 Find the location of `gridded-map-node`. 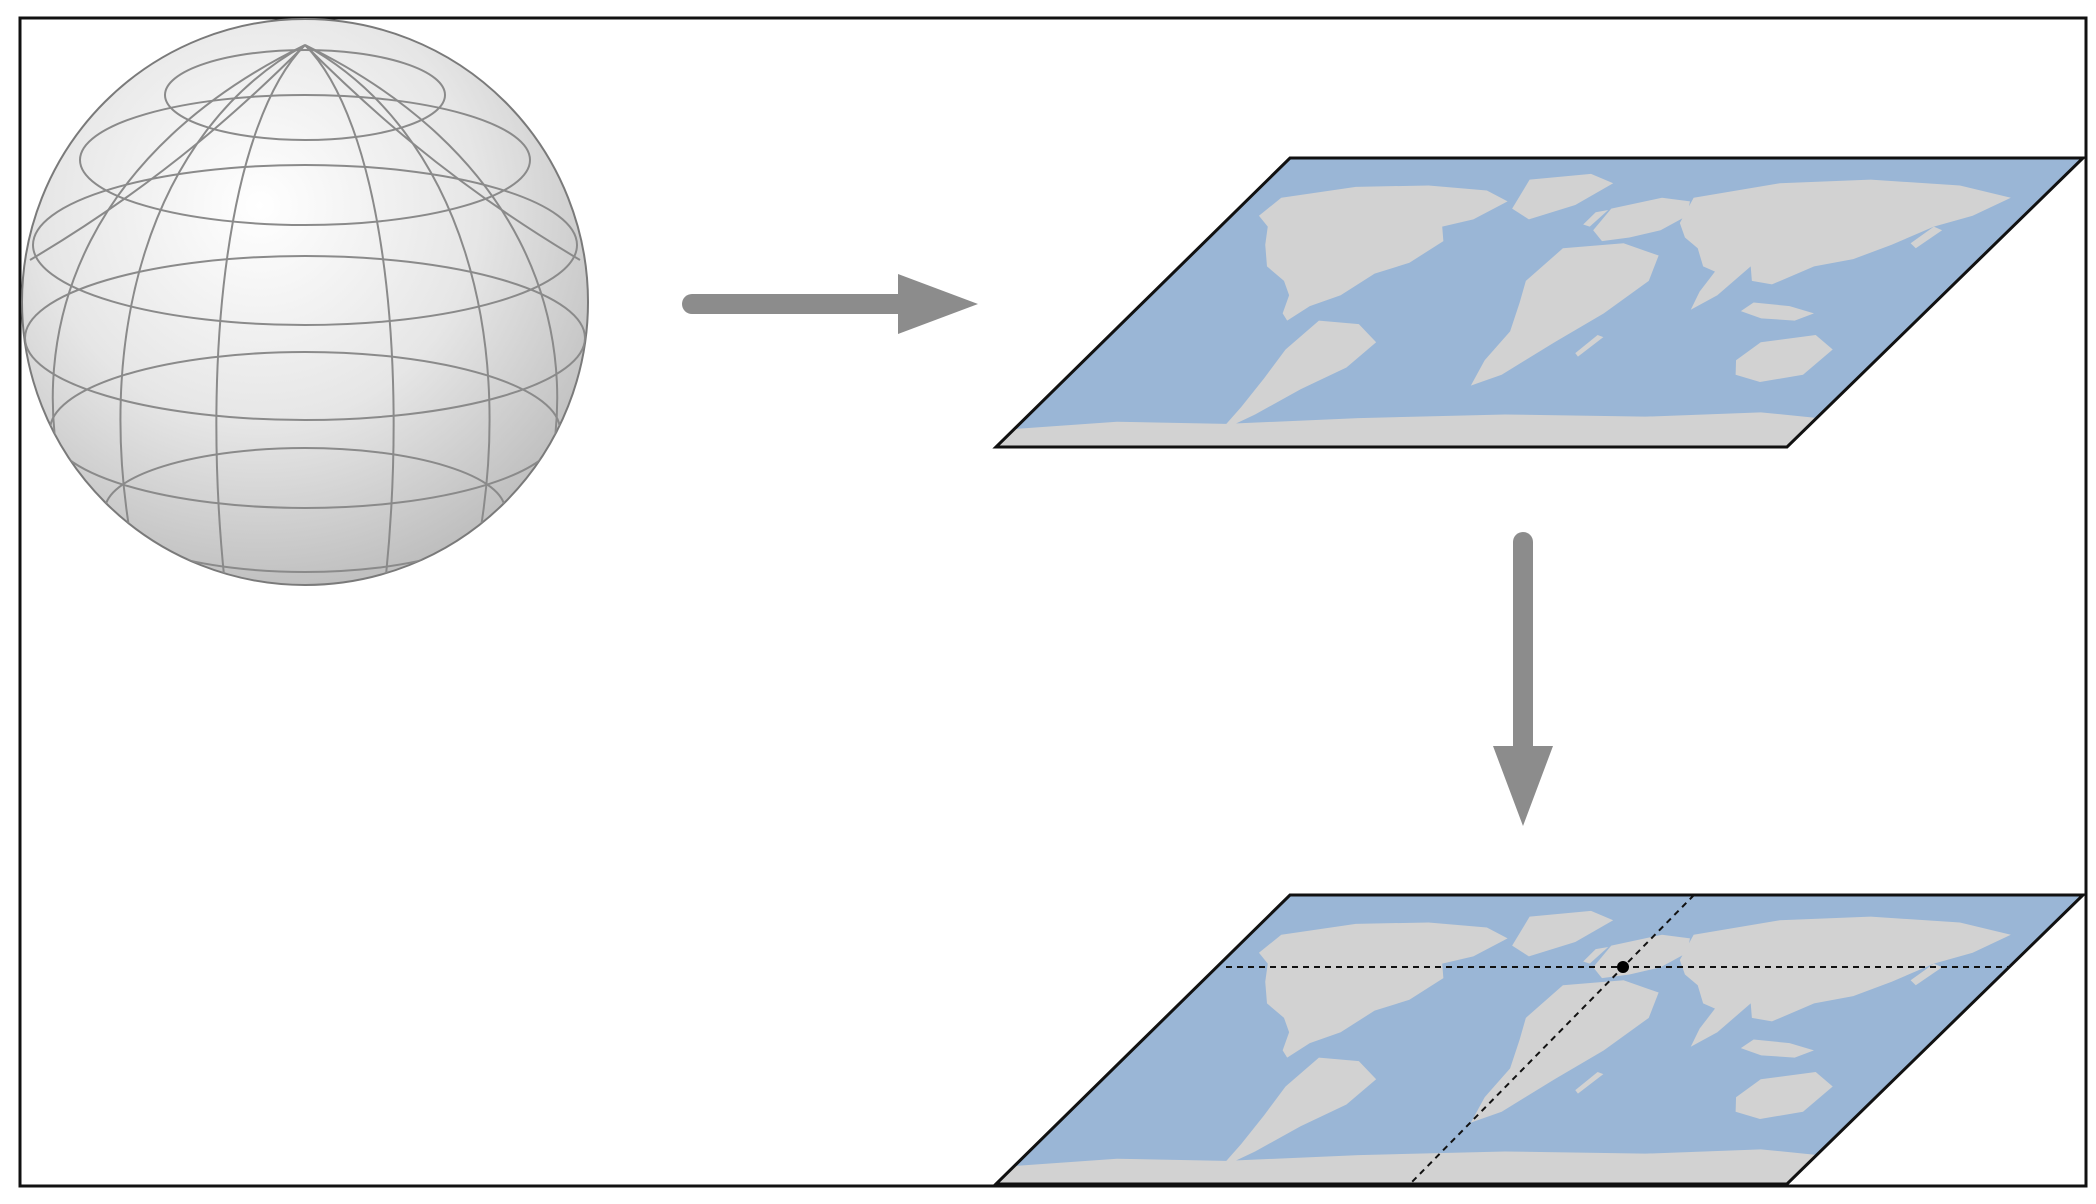

gridded-map-node is located at coordinates (1539, 1039).